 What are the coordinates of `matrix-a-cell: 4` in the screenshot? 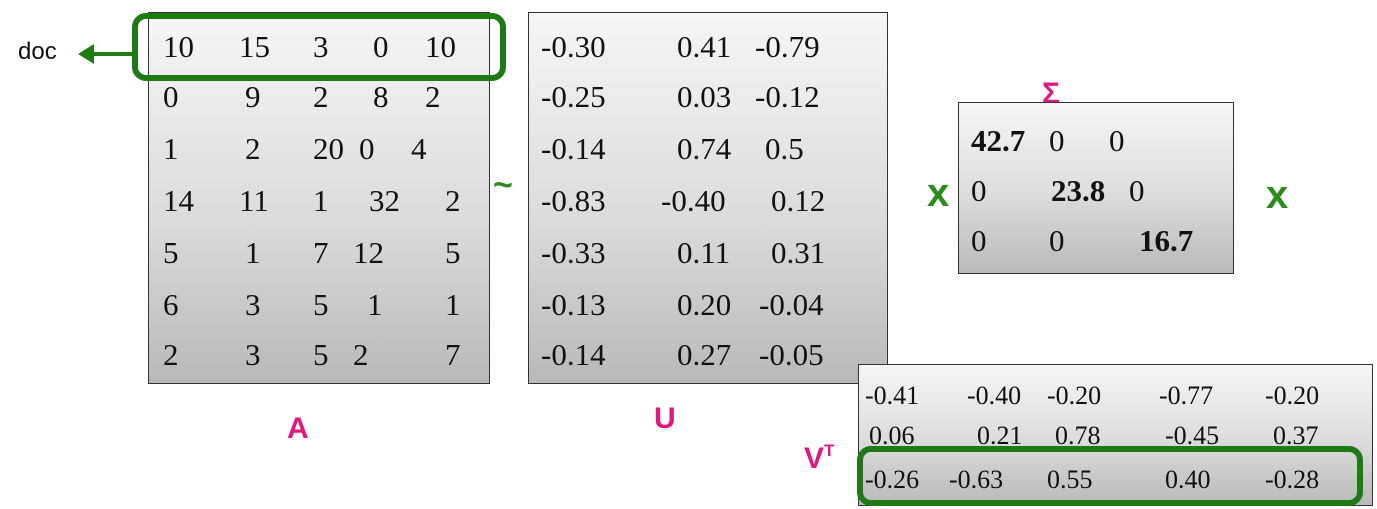 It's located at (419, 148).